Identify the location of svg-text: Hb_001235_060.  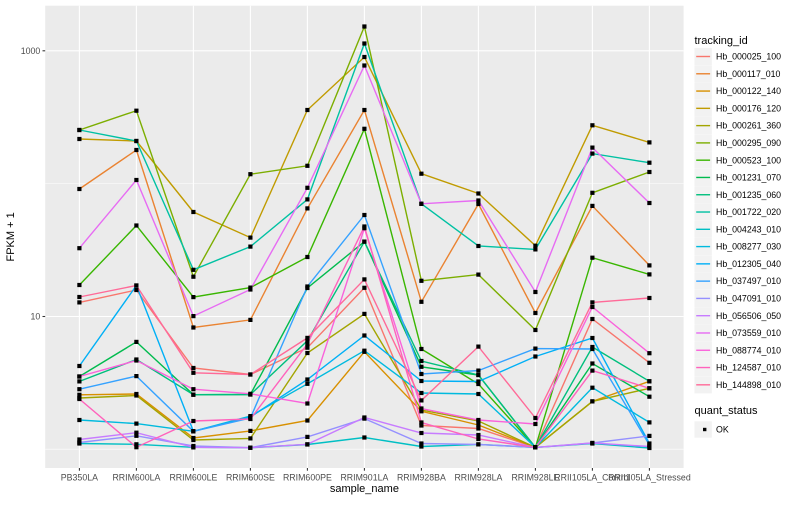
(748, 195).